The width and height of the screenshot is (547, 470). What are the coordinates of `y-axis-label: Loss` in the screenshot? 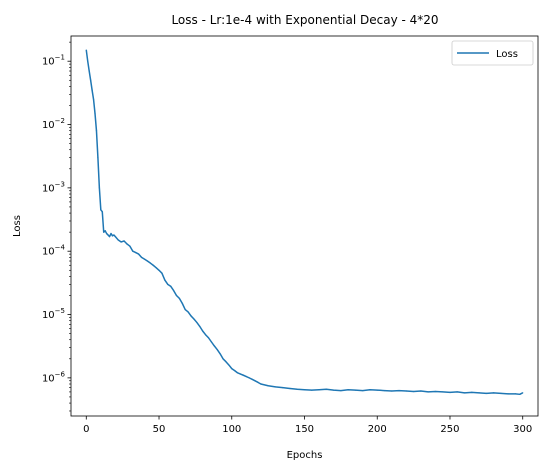 It's located at (17, 226).